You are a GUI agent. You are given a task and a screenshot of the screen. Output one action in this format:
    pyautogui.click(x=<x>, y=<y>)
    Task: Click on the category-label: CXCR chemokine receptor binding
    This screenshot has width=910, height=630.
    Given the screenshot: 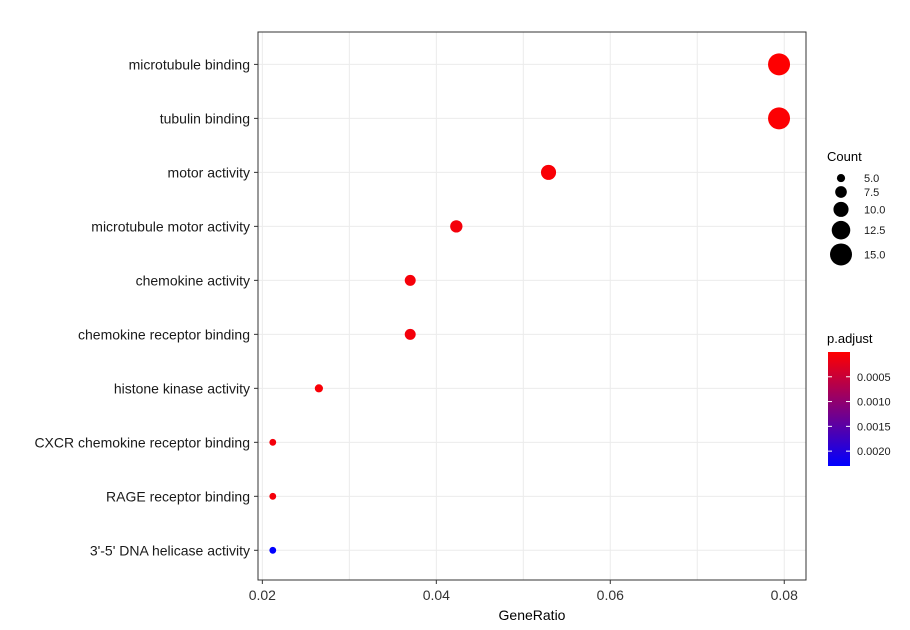 What is the action you would take?
    pyautogui.click(x=142, y=442)
    